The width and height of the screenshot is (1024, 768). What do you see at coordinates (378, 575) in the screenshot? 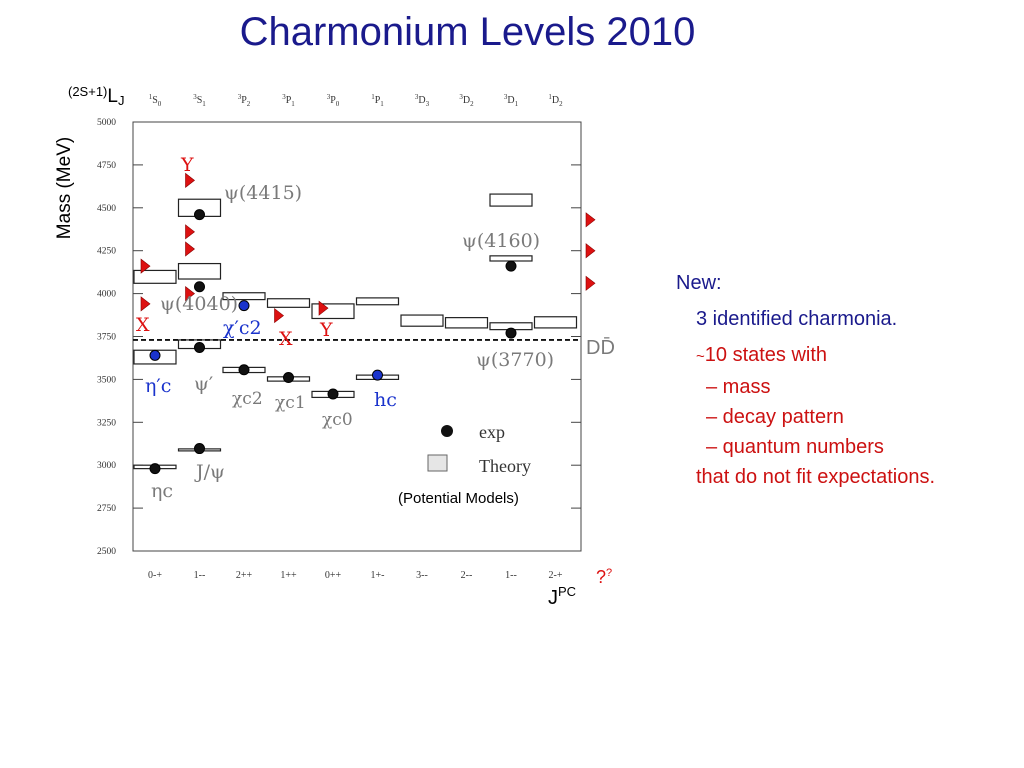
I see `column-jpc-label: 1+-` at bounding box center [378, 575].